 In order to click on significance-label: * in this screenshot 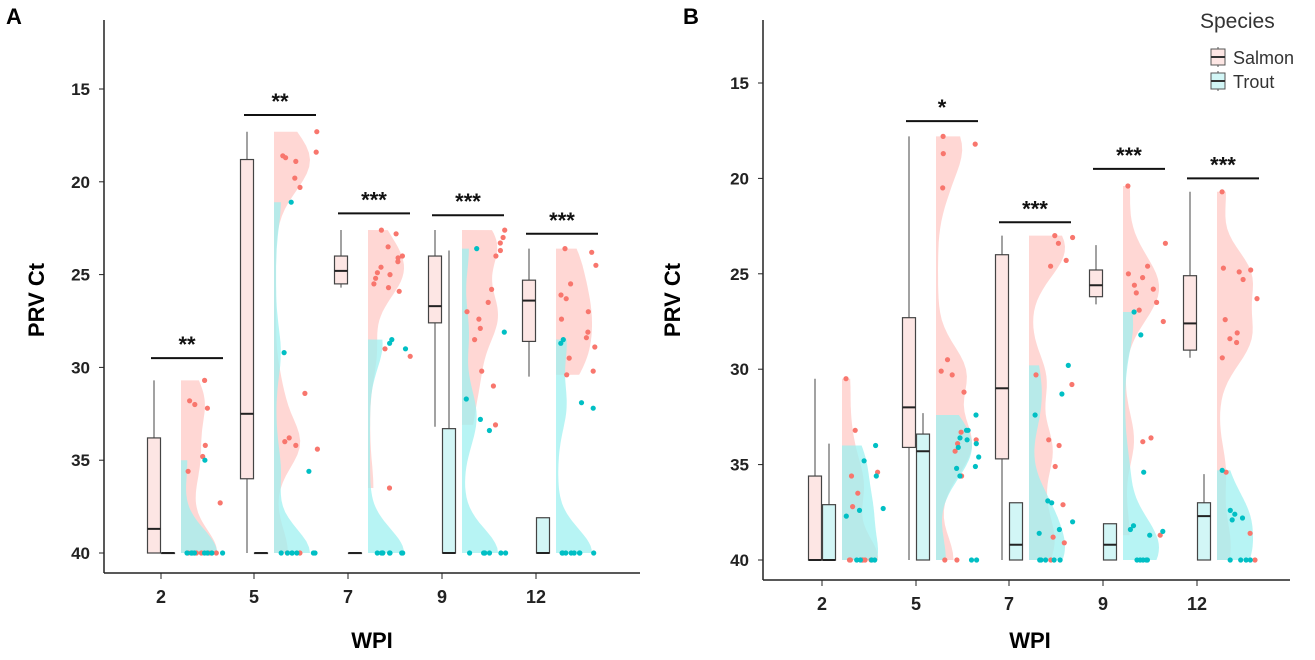, I will do `click(942, 107)`.